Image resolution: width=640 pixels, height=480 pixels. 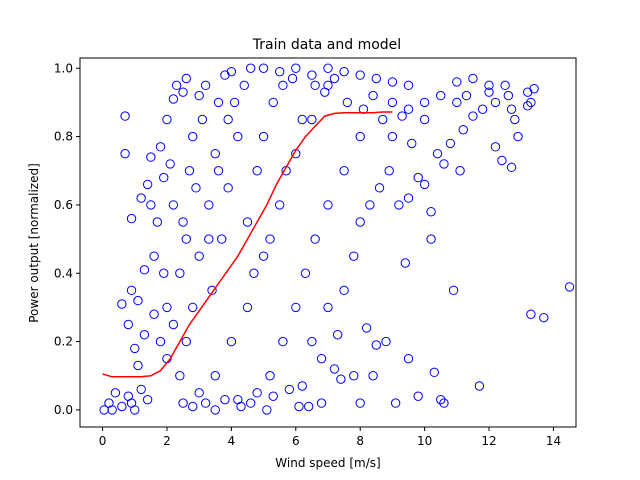 I want to click on x-tick-label: 8, so click(x=360, y=441).